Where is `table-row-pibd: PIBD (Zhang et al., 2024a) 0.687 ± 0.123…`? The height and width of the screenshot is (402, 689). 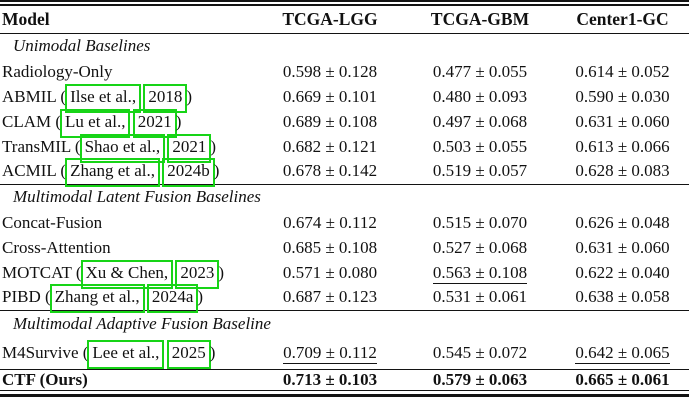
table-row-pibd: PIBD (Zhang et al., 2024a) 0.687 ± 0.123… is located at coordinates (344, 299).